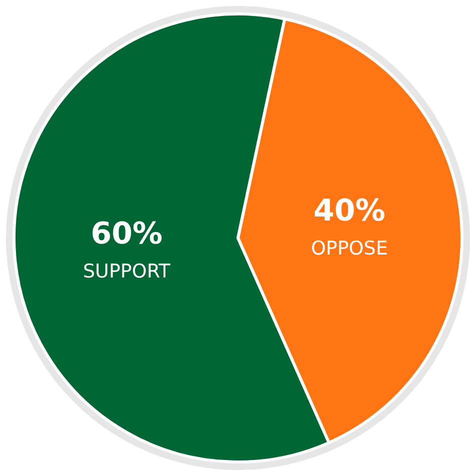 This screenshot has width=470, height=473. What do you see at coordinates (349, 210) in the screenshot?
I see `data-label: 40%` at bounding box center [349, 210].